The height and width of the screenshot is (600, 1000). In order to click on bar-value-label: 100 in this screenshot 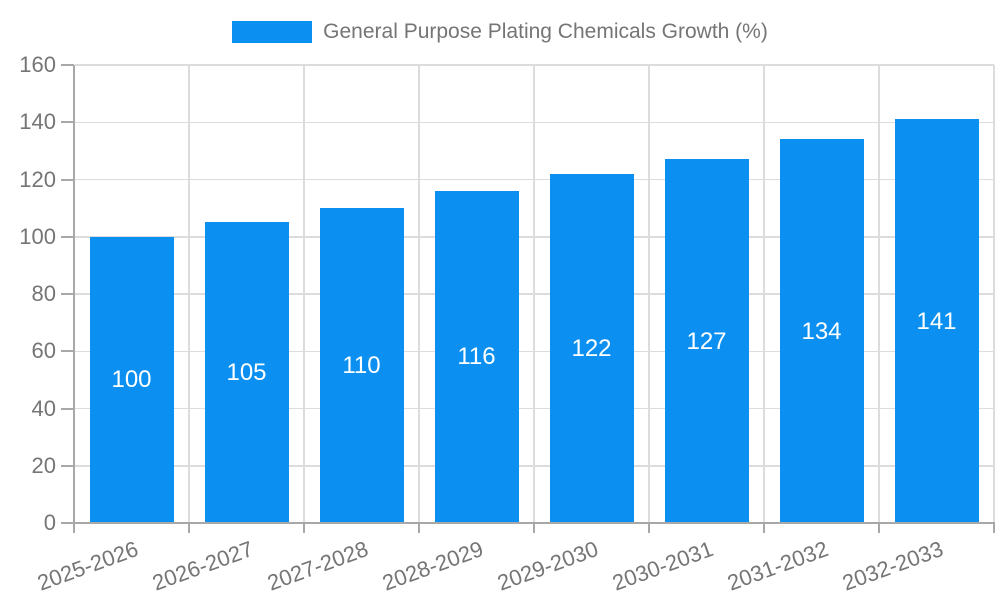, I will do `click(131, 380)`.